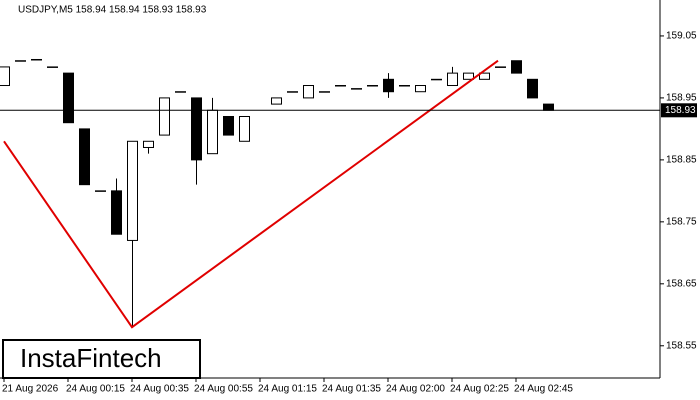  Describe the element at coordinates (681, 283) in the screenshot. I see `y-tick-label: 158.65` at that location.